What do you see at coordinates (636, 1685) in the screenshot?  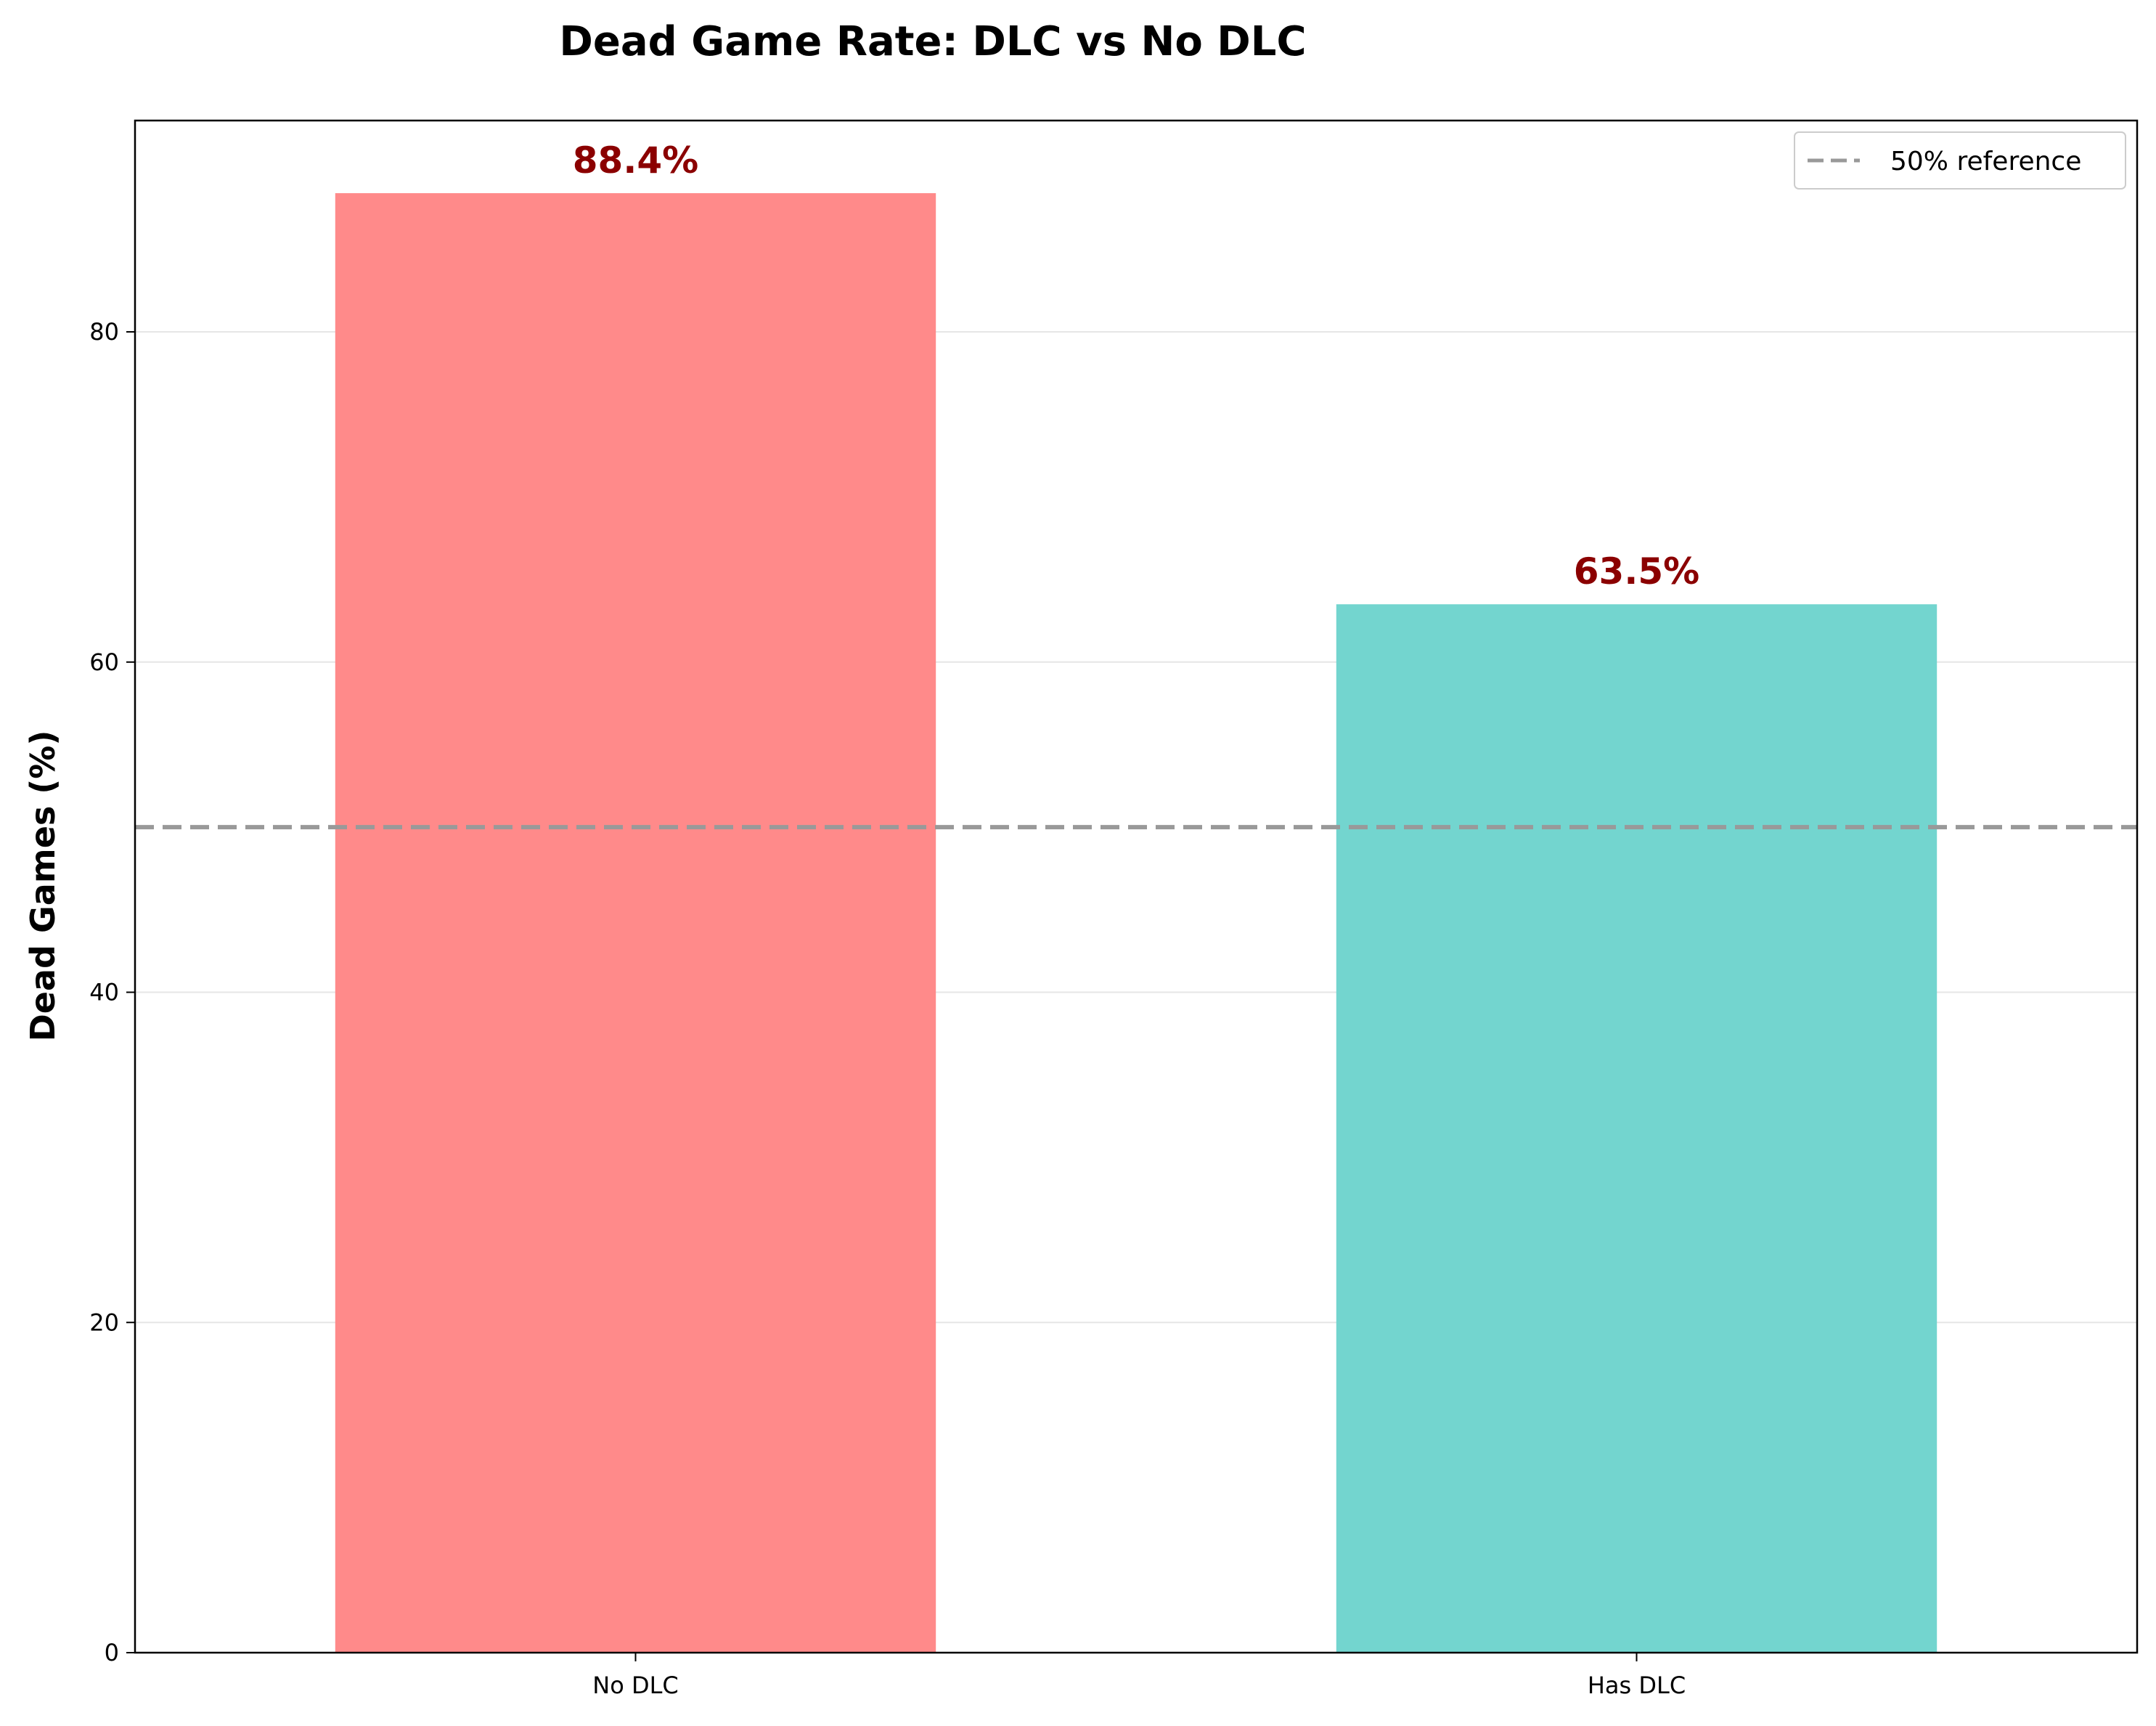 I see `x-tick-label: No DLC` at bounding box center [636, 1685].